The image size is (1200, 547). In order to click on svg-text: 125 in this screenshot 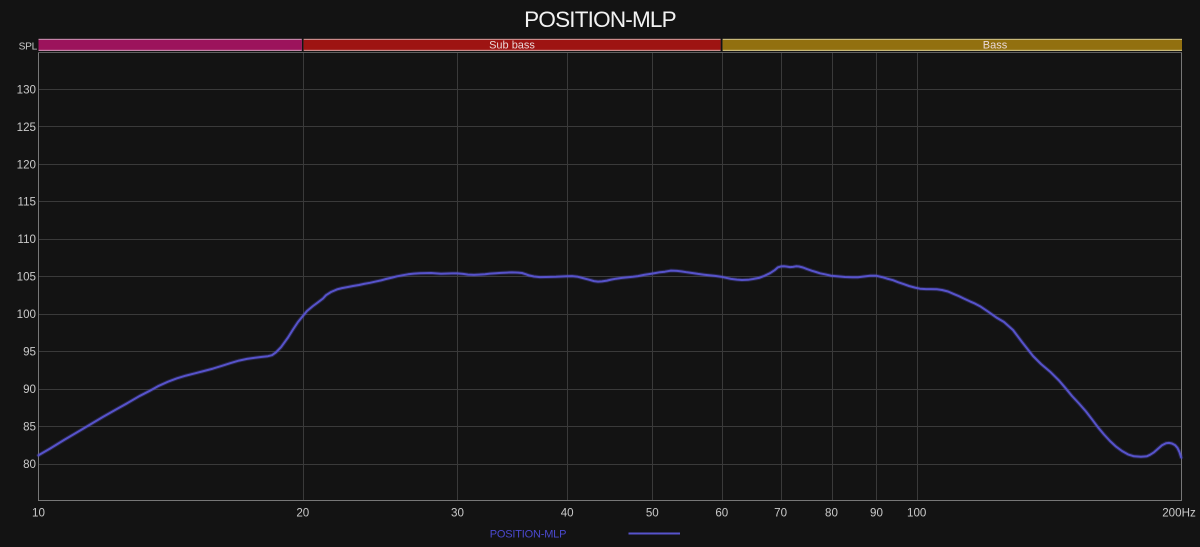, I will do `click(26, 127)`.